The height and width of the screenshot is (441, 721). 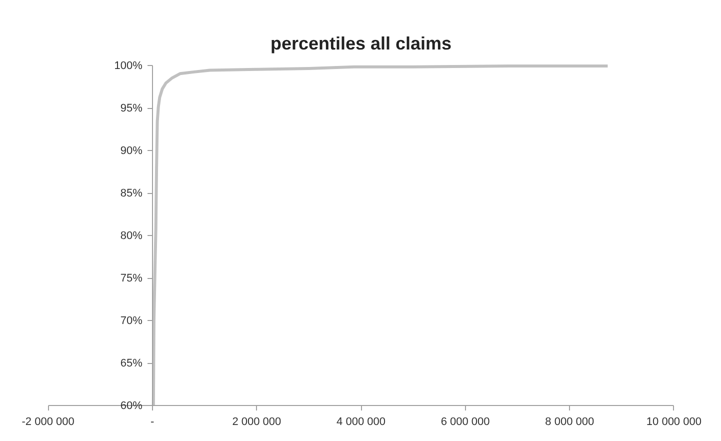 What do you see at coordinates (131, 320) in the screenshot?
I see `y-tick-label: 70%` at bounding box center [131, 320].